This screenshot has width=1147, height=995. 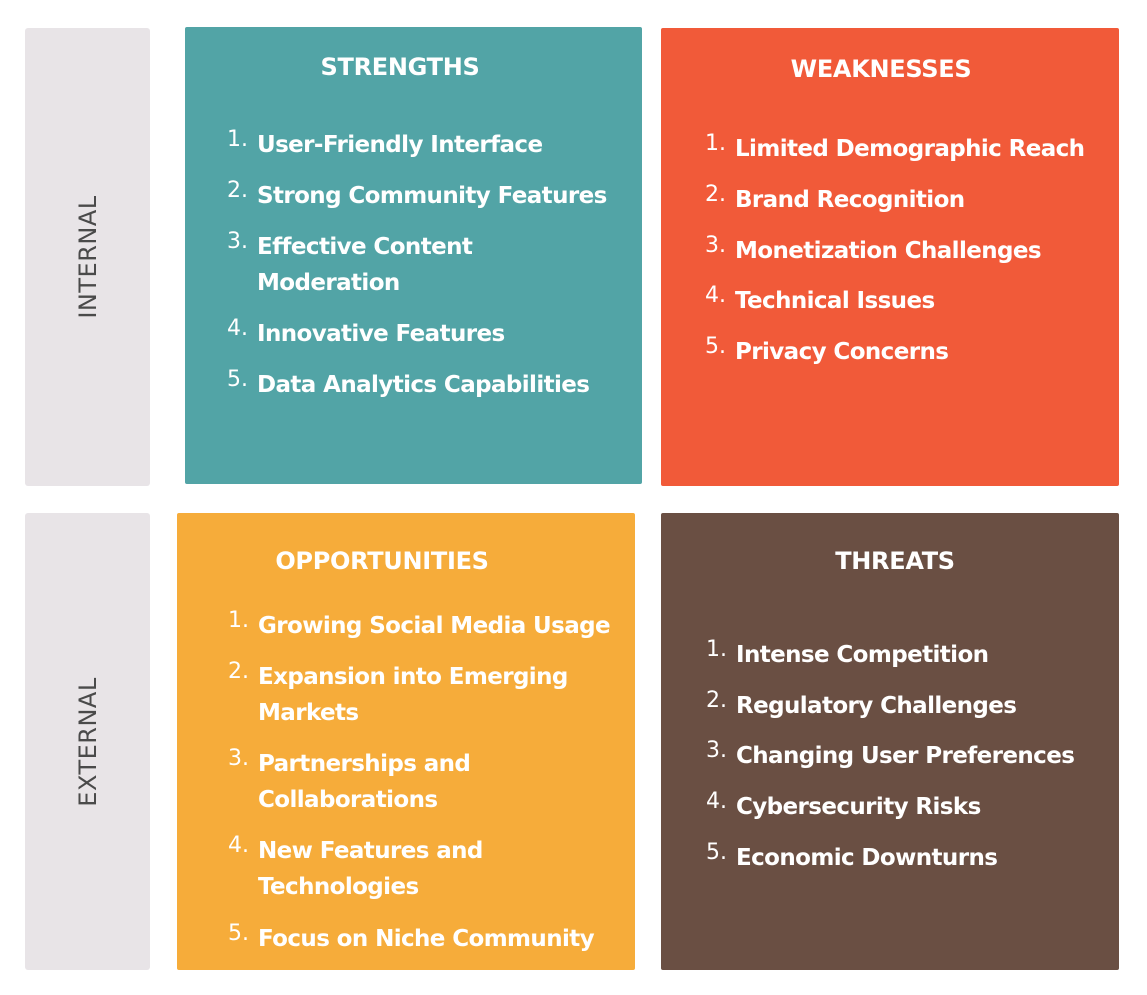 I want to click on external-row-label: EXTERNAL, so click(x=87, y=741).